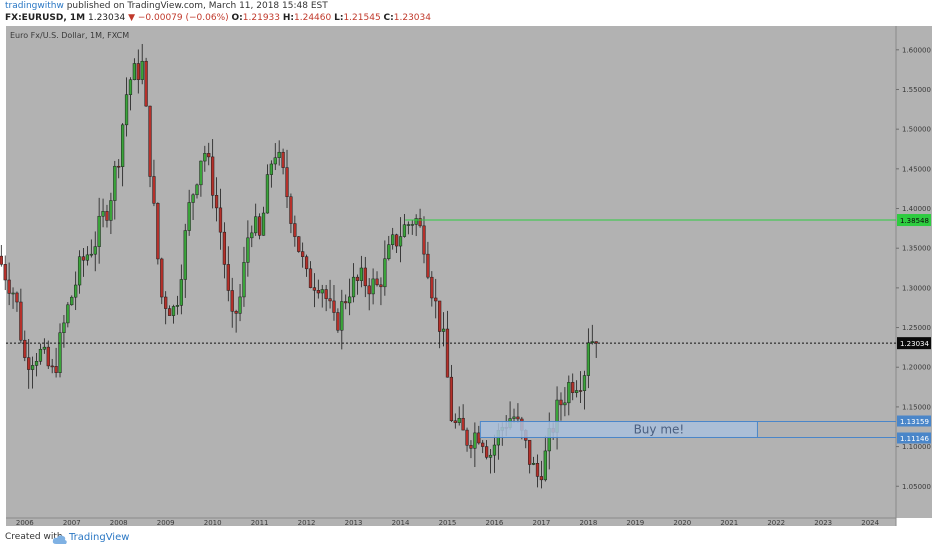 Image resolution: width=932 pixels, height=550 pixels. Describe the element at coordinates (99, 537) in the screenshot. I see `tradingview-brand: TradingView` at that location.